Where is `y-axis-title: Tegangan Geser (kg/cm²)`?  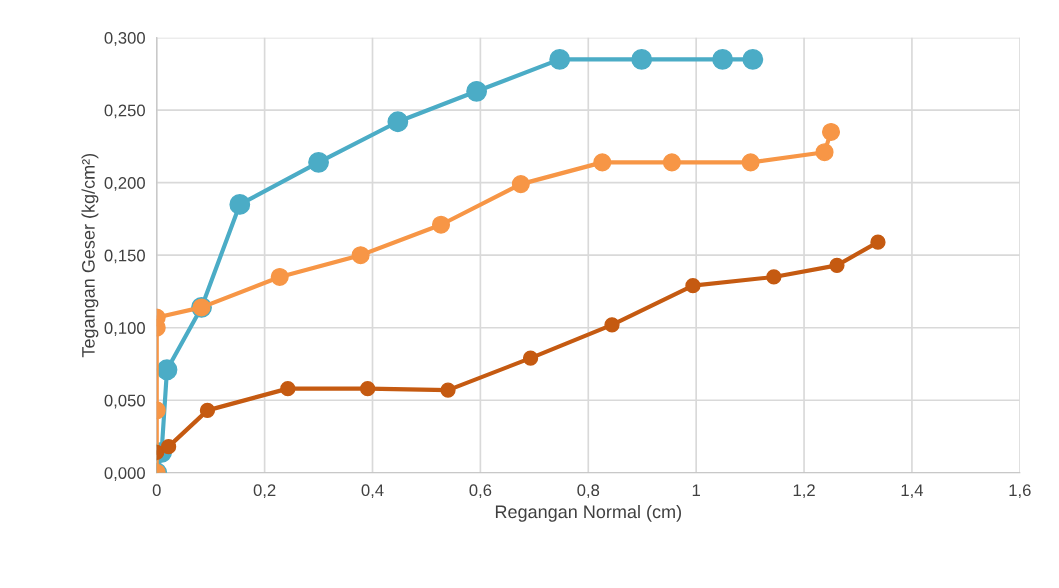
y-axis-title: Tegangan Geser (kg/cm²) is located at coordinates (90, 255).